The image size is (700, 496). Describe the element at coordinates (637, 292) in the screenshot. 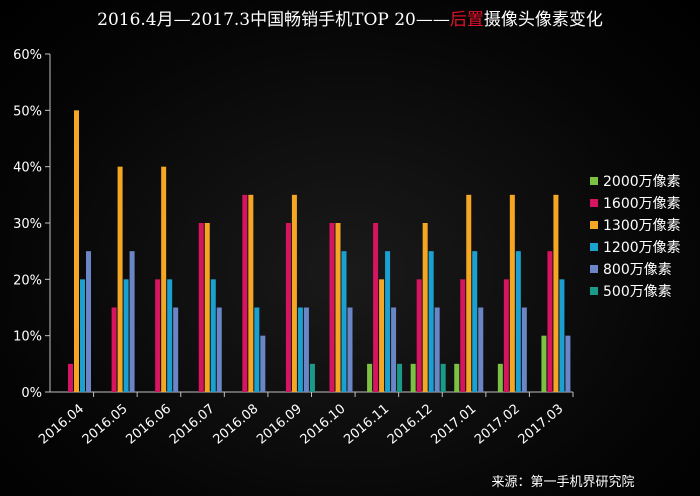

I see `legend-label: 500万像素` at that location.